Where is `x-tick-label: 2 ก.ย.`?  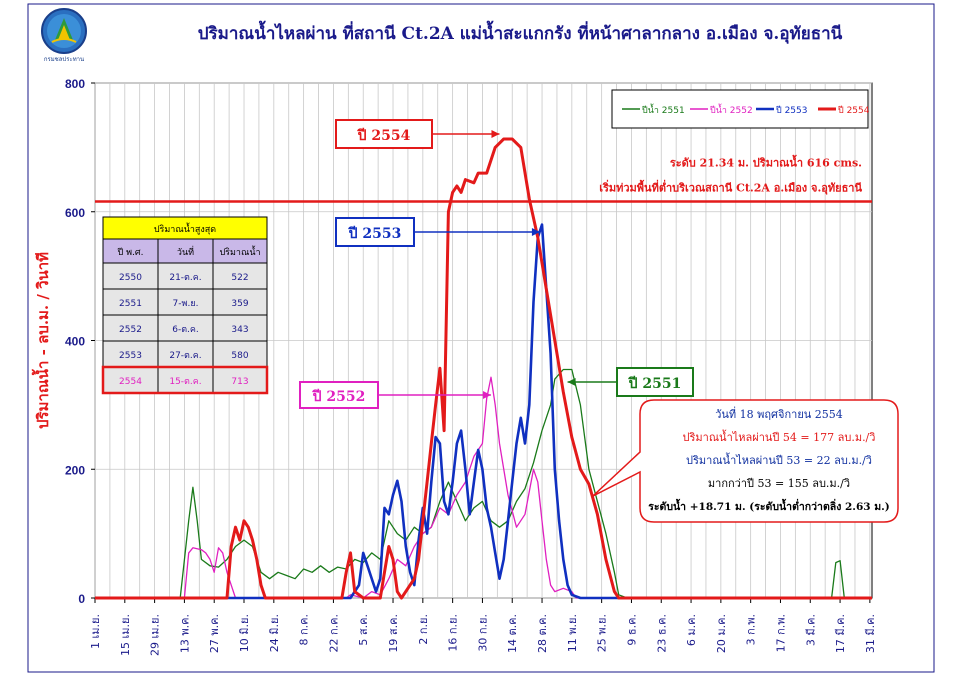
x-tick-label: 2 ก.ย. is located at coordinates (423, 629).